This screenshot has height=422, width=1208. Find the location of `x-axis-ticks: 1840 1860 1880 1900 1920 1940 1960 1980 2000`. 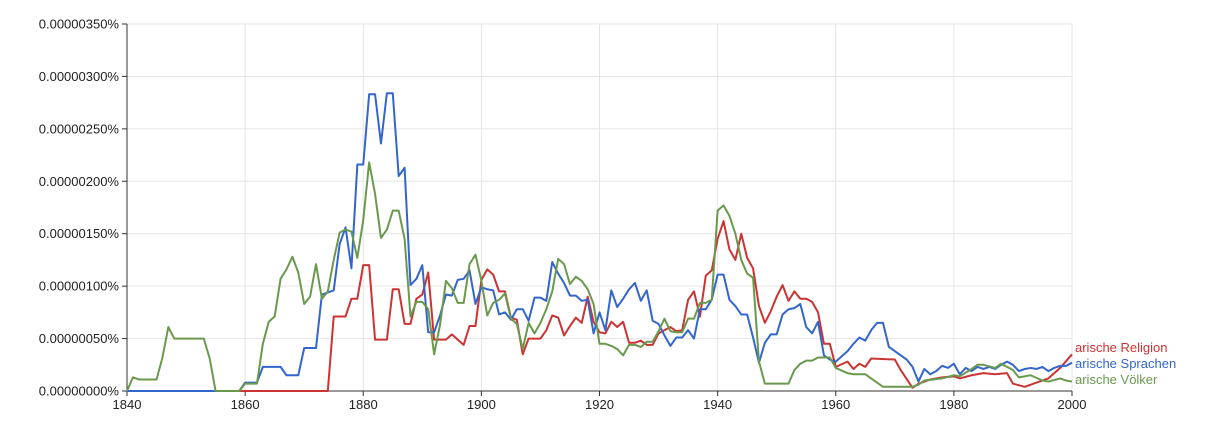

x-axis-ticks: 1840 1860 1880 1900 1920 1940 1960 1980 2000 is located at coordinates (600, 401).